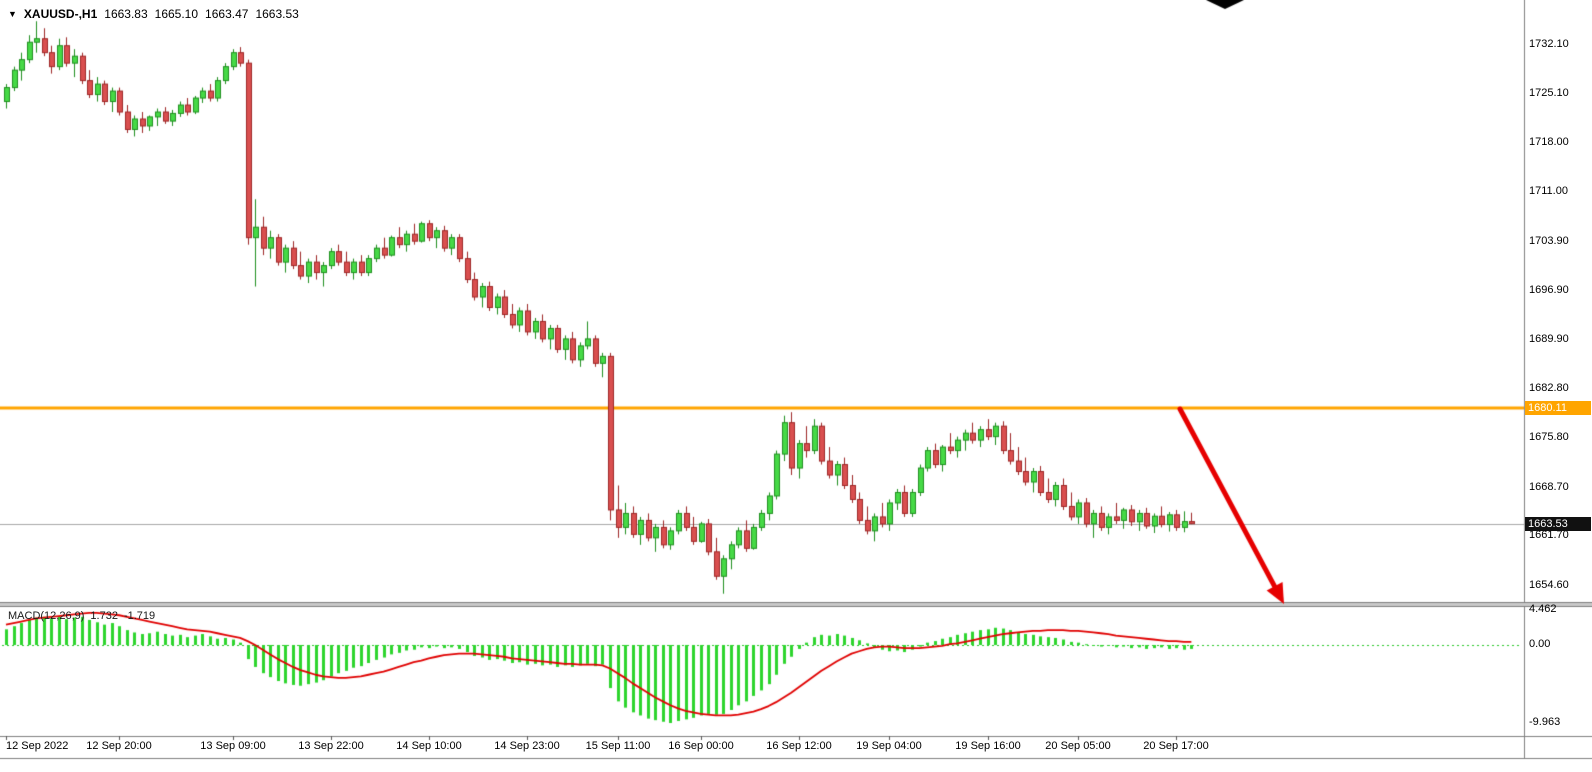 This screenshot has height=772, width=1592. I want to click on time-axis-label: 19 Sep 04:00, so click(889, 746).